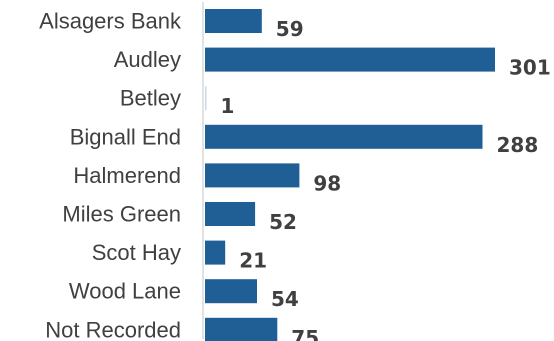  What do you see at coordinates (206, 98) in the screenshot?
I see `bar-betley` at bounding box center [206, 98].